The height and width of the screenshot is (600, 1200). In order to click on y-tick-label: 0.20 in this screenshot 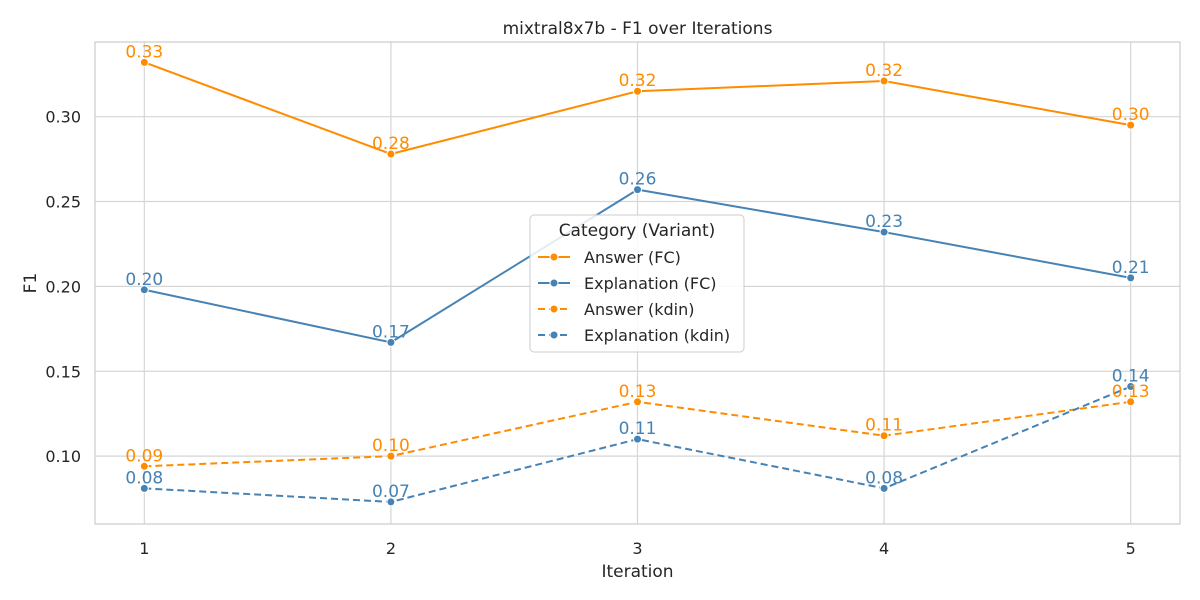, I will do `click(63, 286)`.